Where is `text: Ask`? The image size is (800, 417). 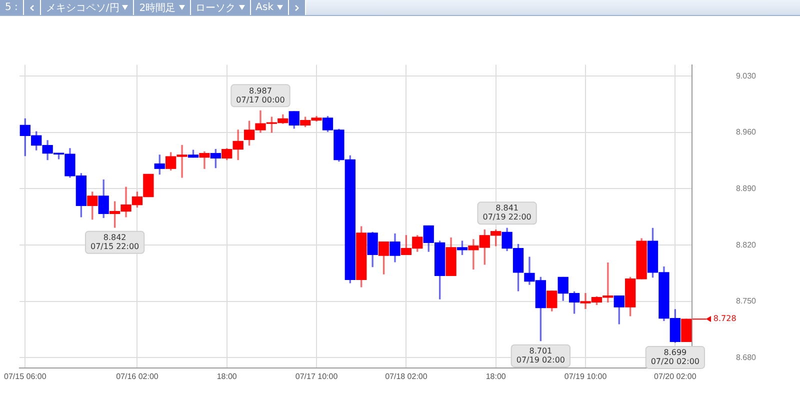 text: Ask is located at coordinates (265, 7).